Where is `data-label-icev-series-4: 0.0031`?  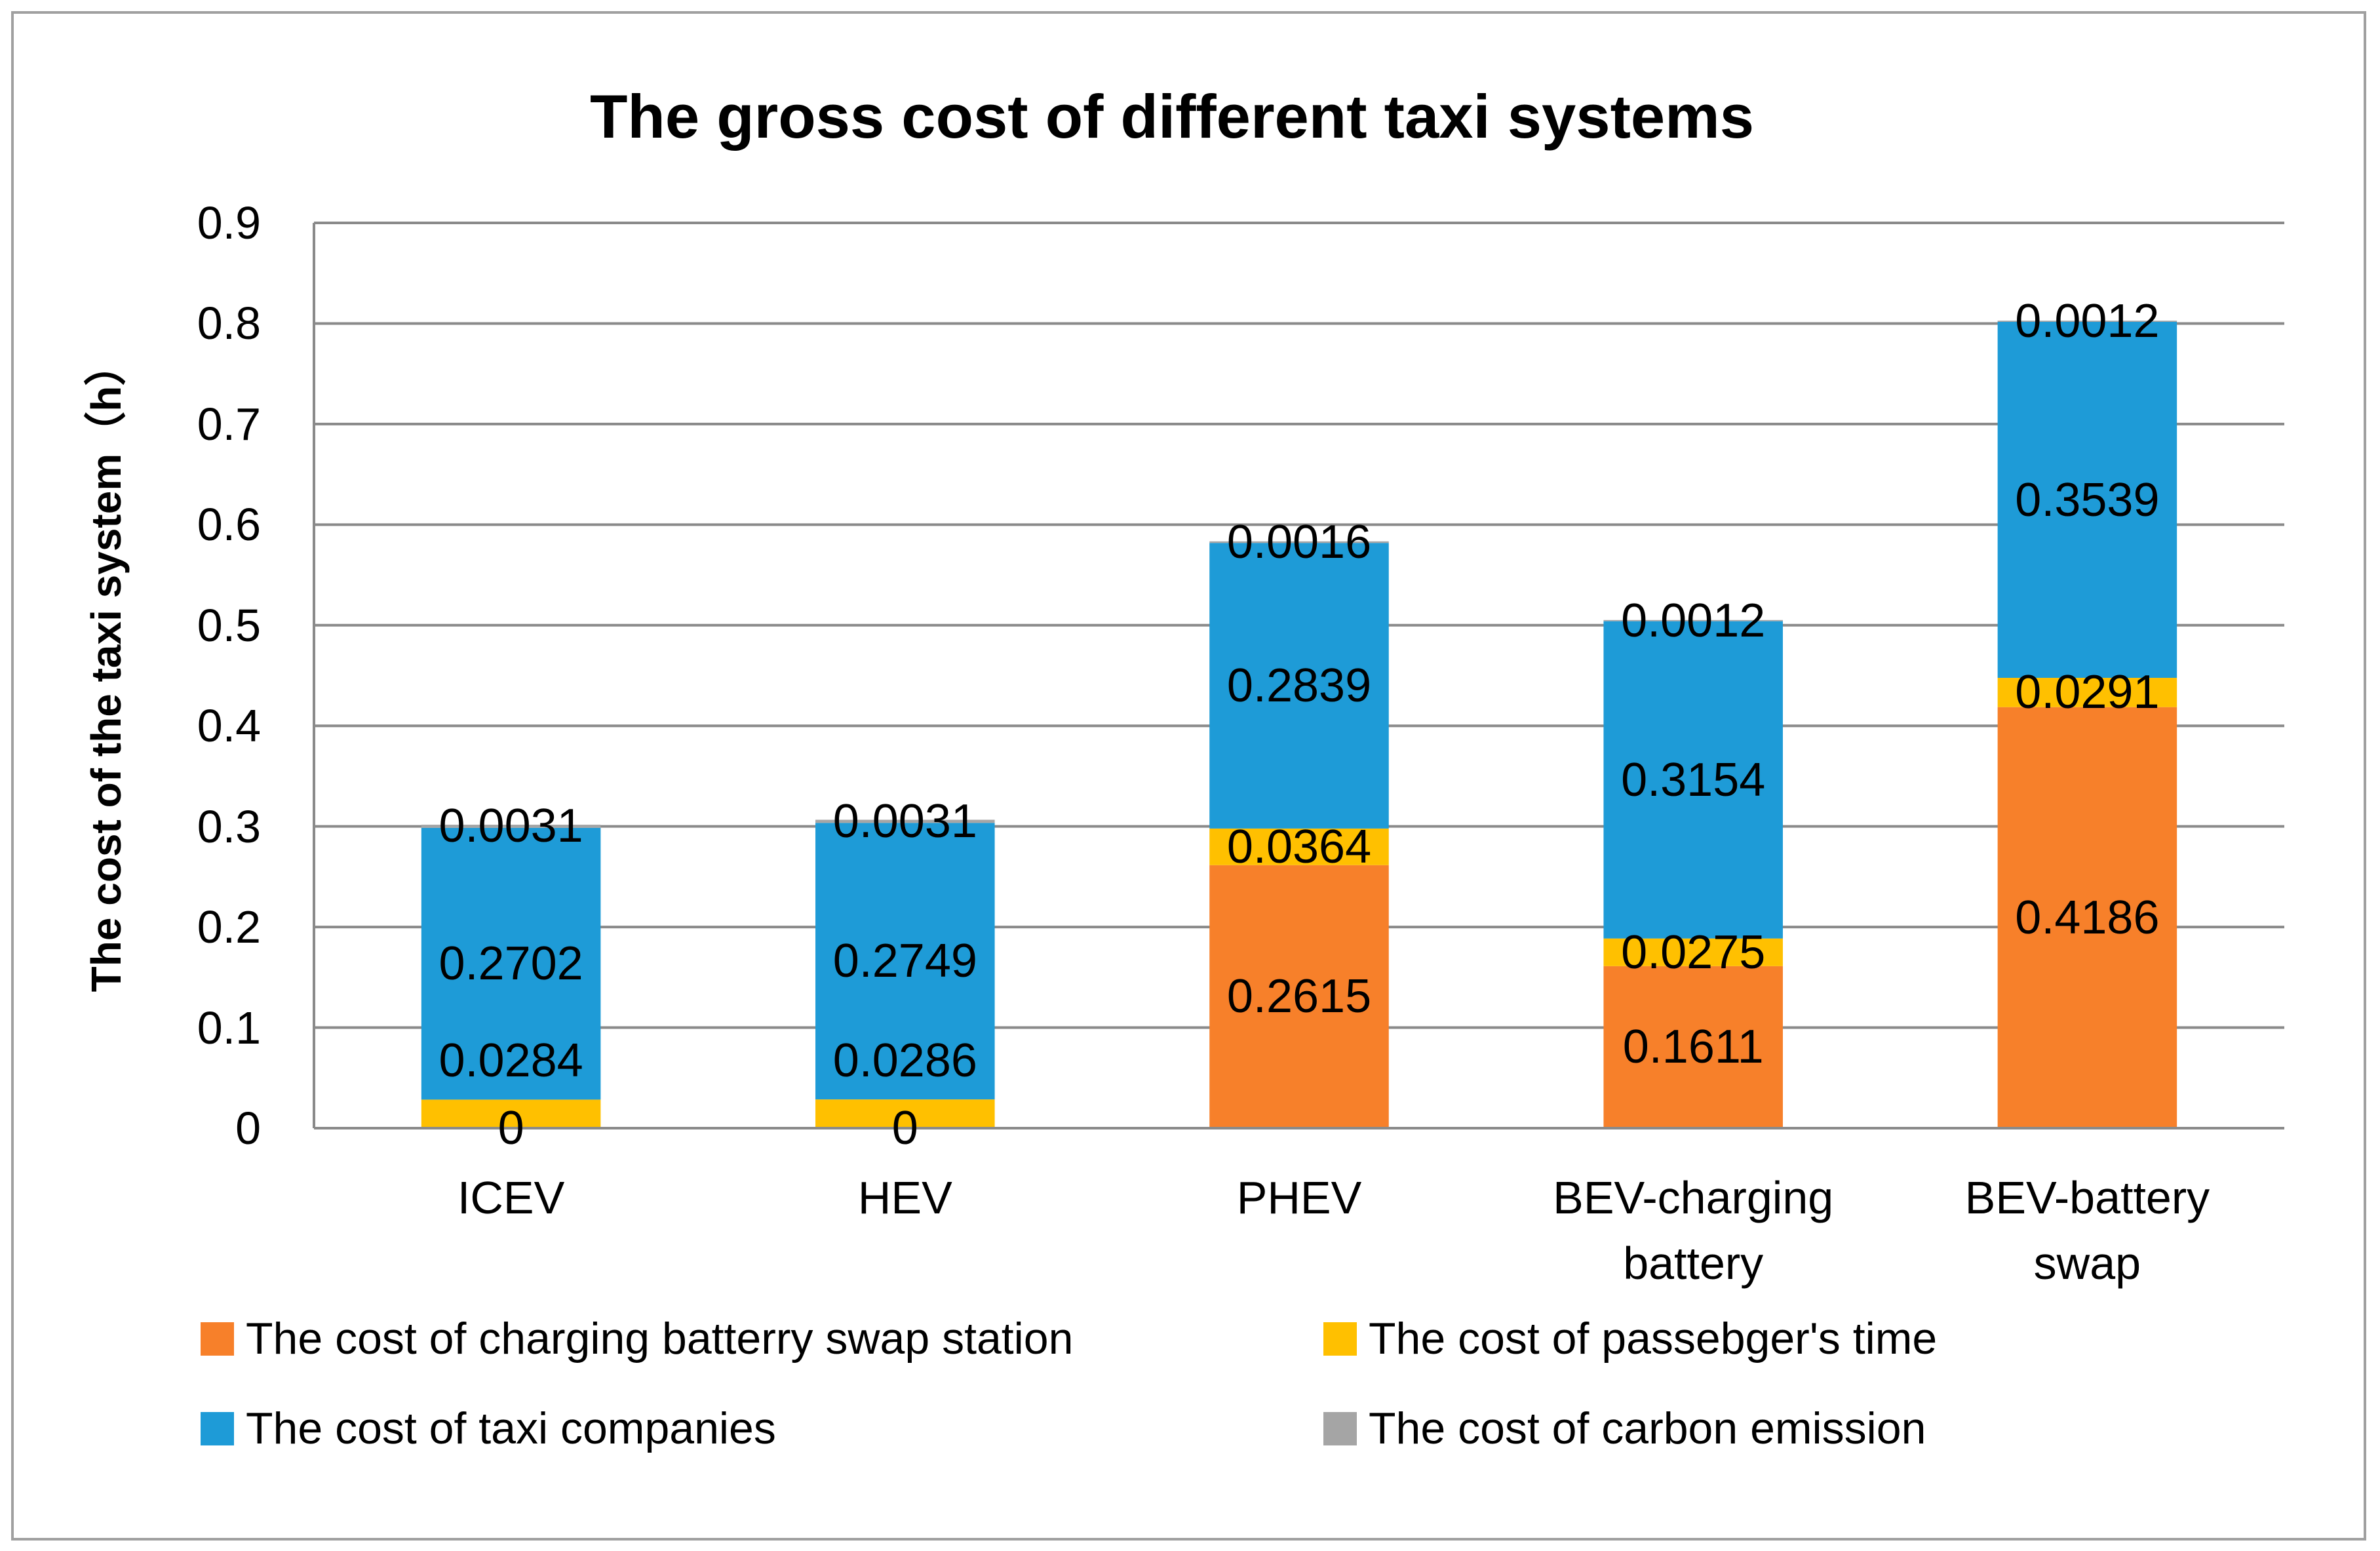
data-label-icev-series-4: 0.0031 is located at coordinates (511, 826).